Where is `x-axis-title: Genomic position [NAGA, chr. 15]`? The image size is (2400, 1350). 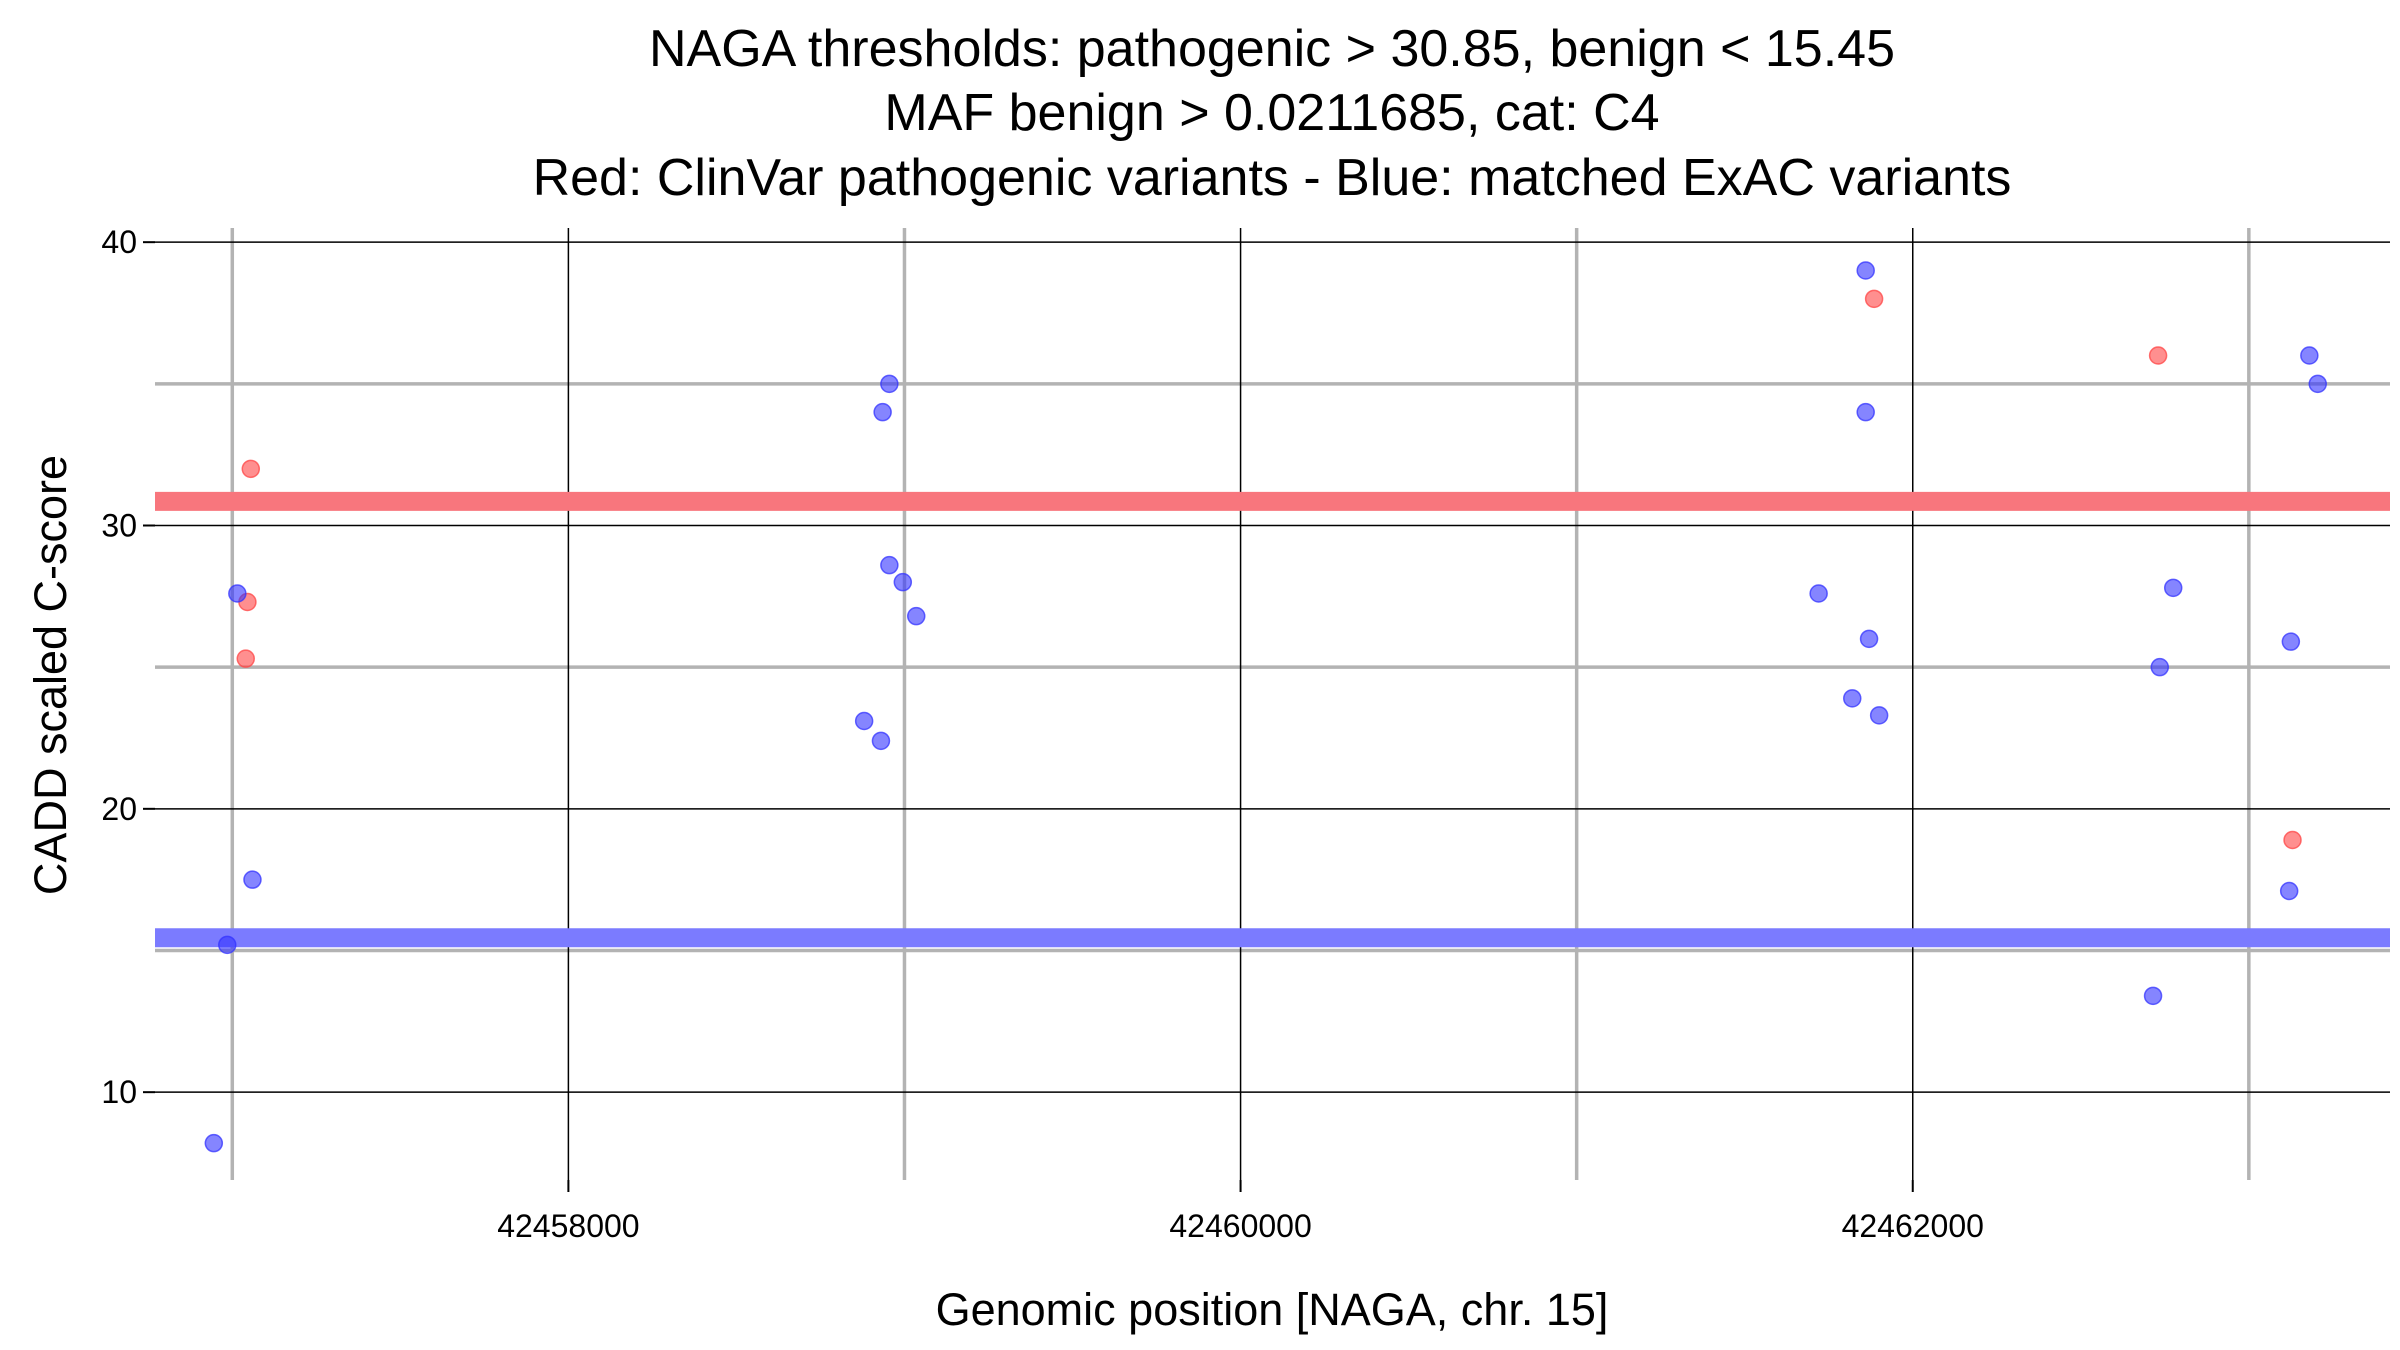 x-axis-title: Genomic position [NAGA, chr. 15] is located at coordinates (1272, 1309).